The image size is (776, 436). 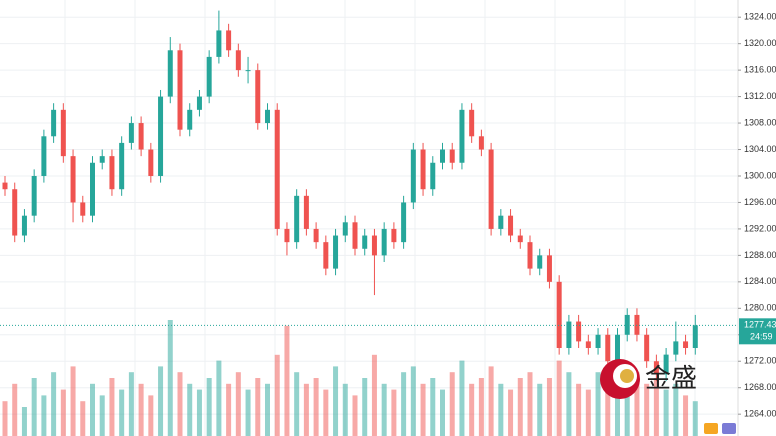 I want to click on y-tick-label: 1304.00, so click(x=760, y=149).